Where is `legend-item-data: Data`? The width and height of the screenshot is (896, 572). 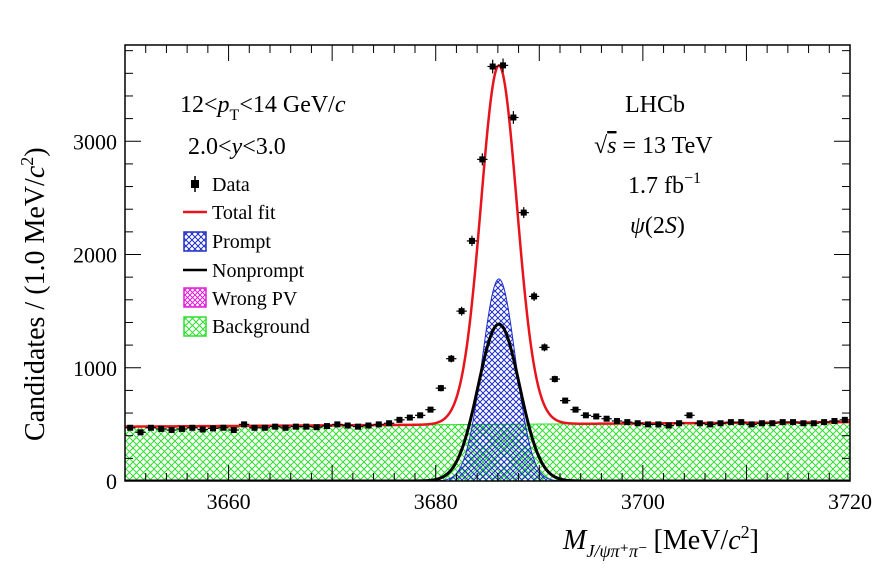
legend-item-data: Data is located at coordinates (220, 185).